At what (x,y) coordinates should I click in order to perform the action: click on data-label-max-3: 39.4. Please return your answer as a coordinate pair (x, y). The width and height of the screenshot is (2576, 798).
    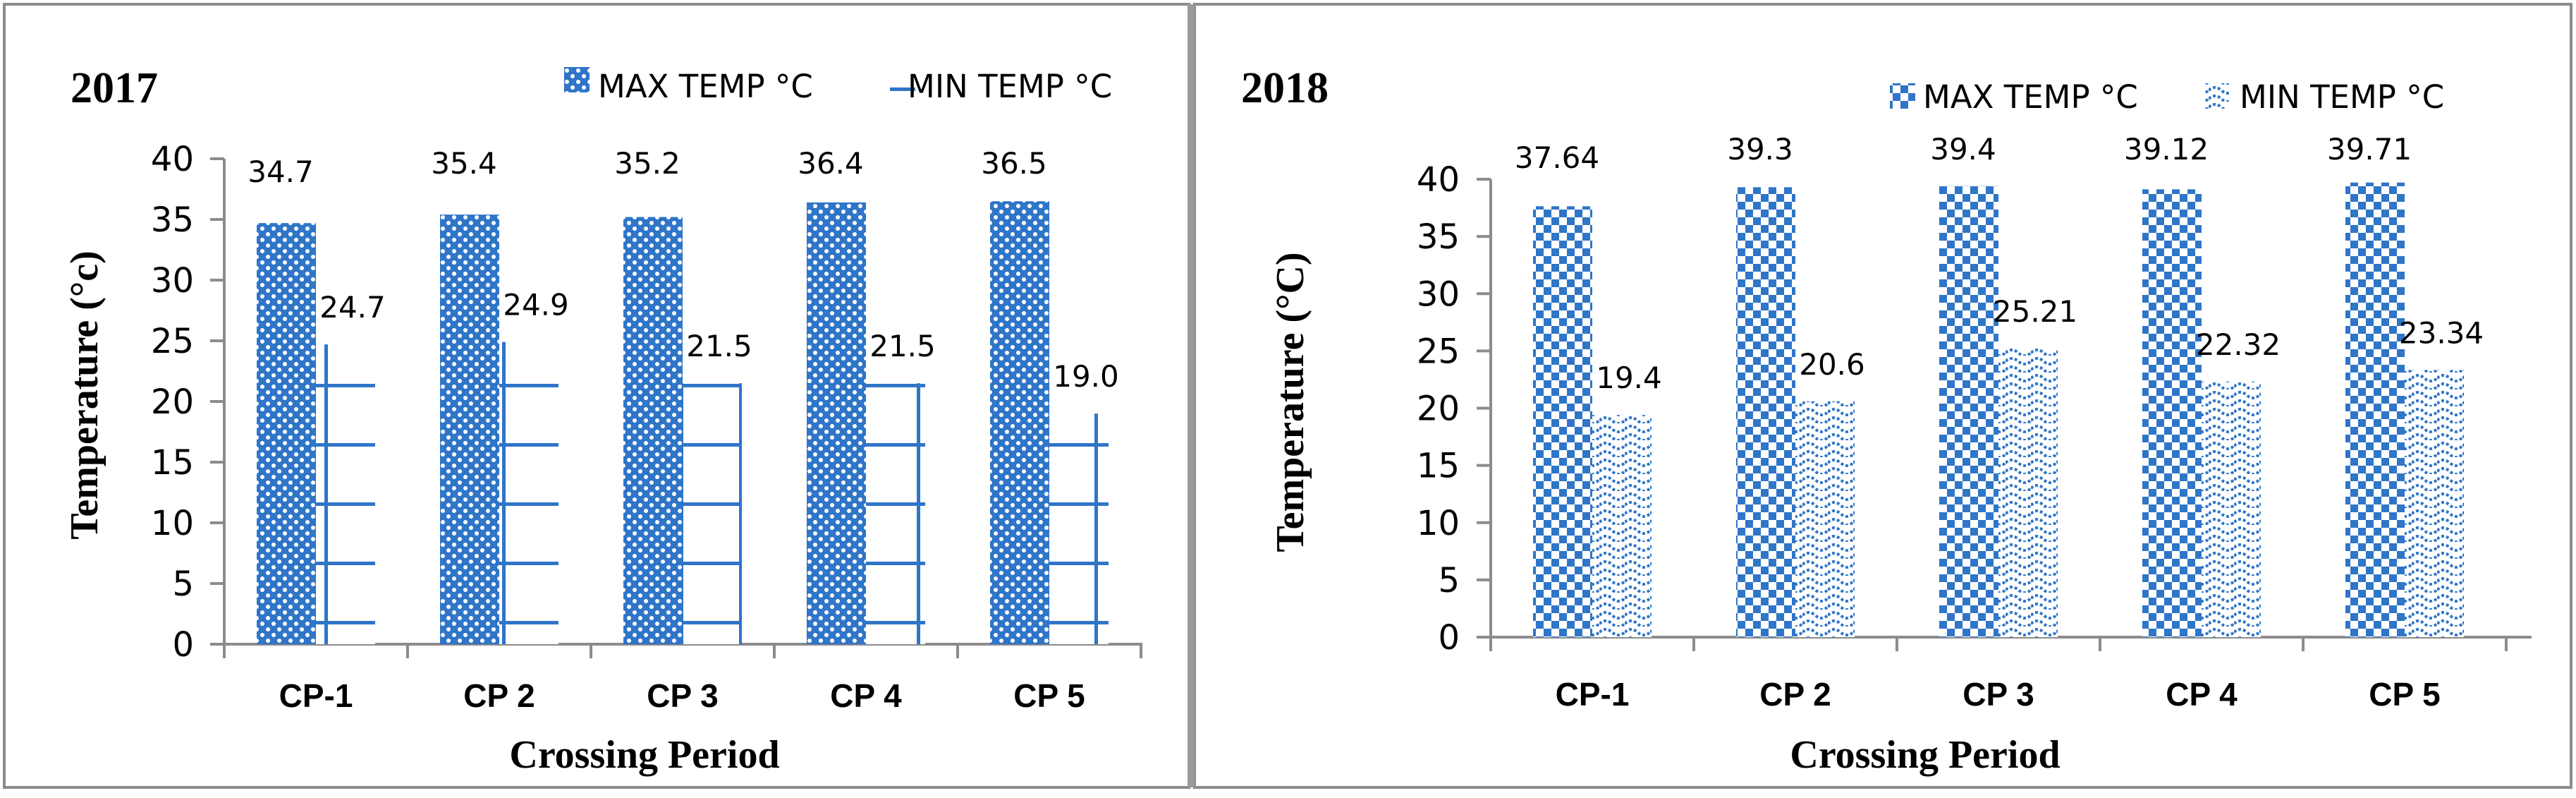
    Looking at the image, I should click on (1963, 150).